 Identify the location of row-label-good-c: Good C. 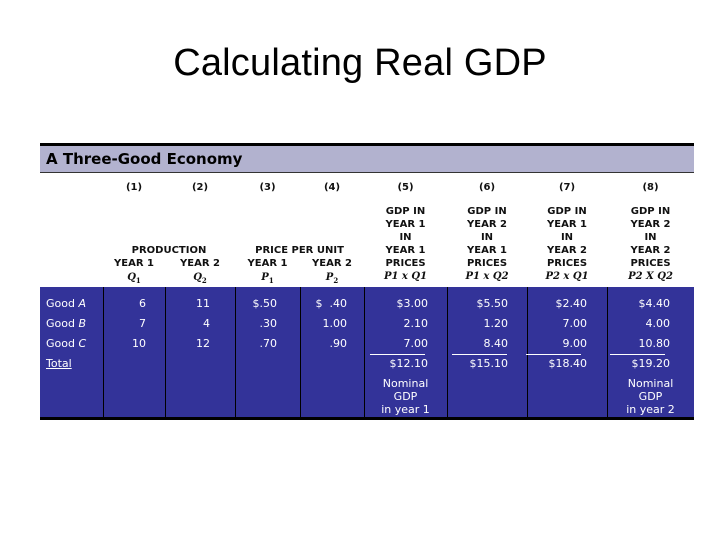
(66, 343).